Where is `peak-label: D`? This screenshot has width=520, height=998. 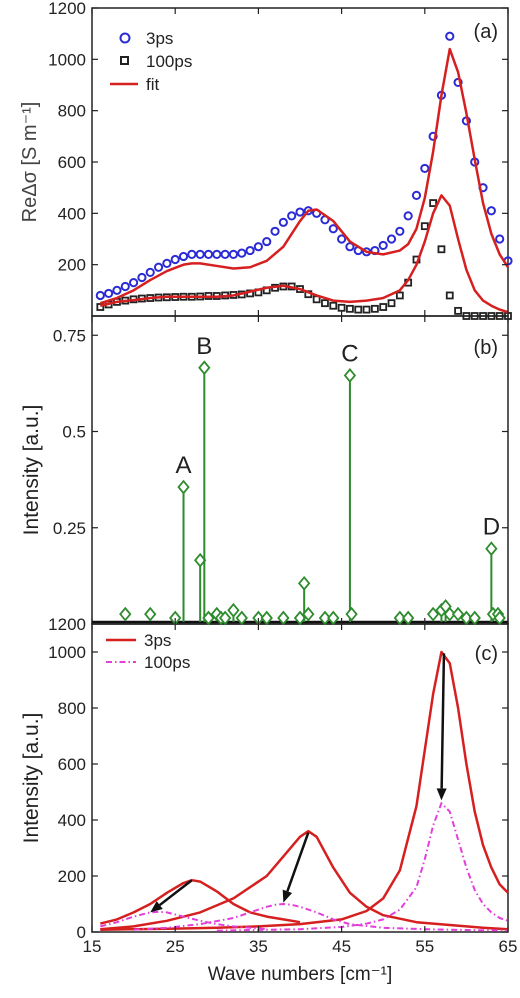
peak-label: D is located at coordinates (491, 527).